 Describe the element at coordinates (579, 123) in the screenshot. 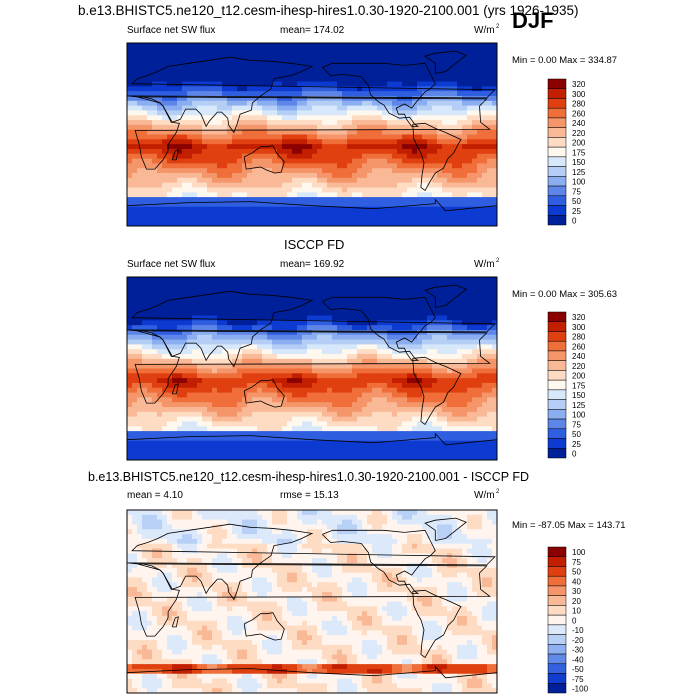

I see `colorbar-tick-label: 240` at that location.